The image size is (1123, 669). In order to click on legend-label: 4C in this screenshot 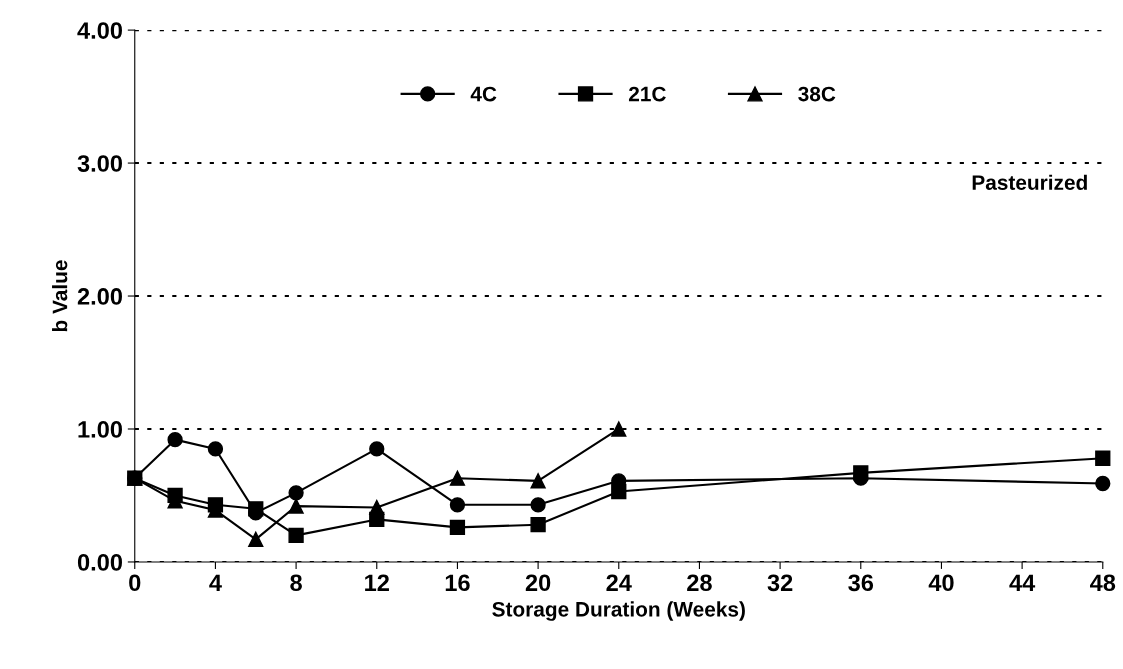, I will do `click(483, 94)`.